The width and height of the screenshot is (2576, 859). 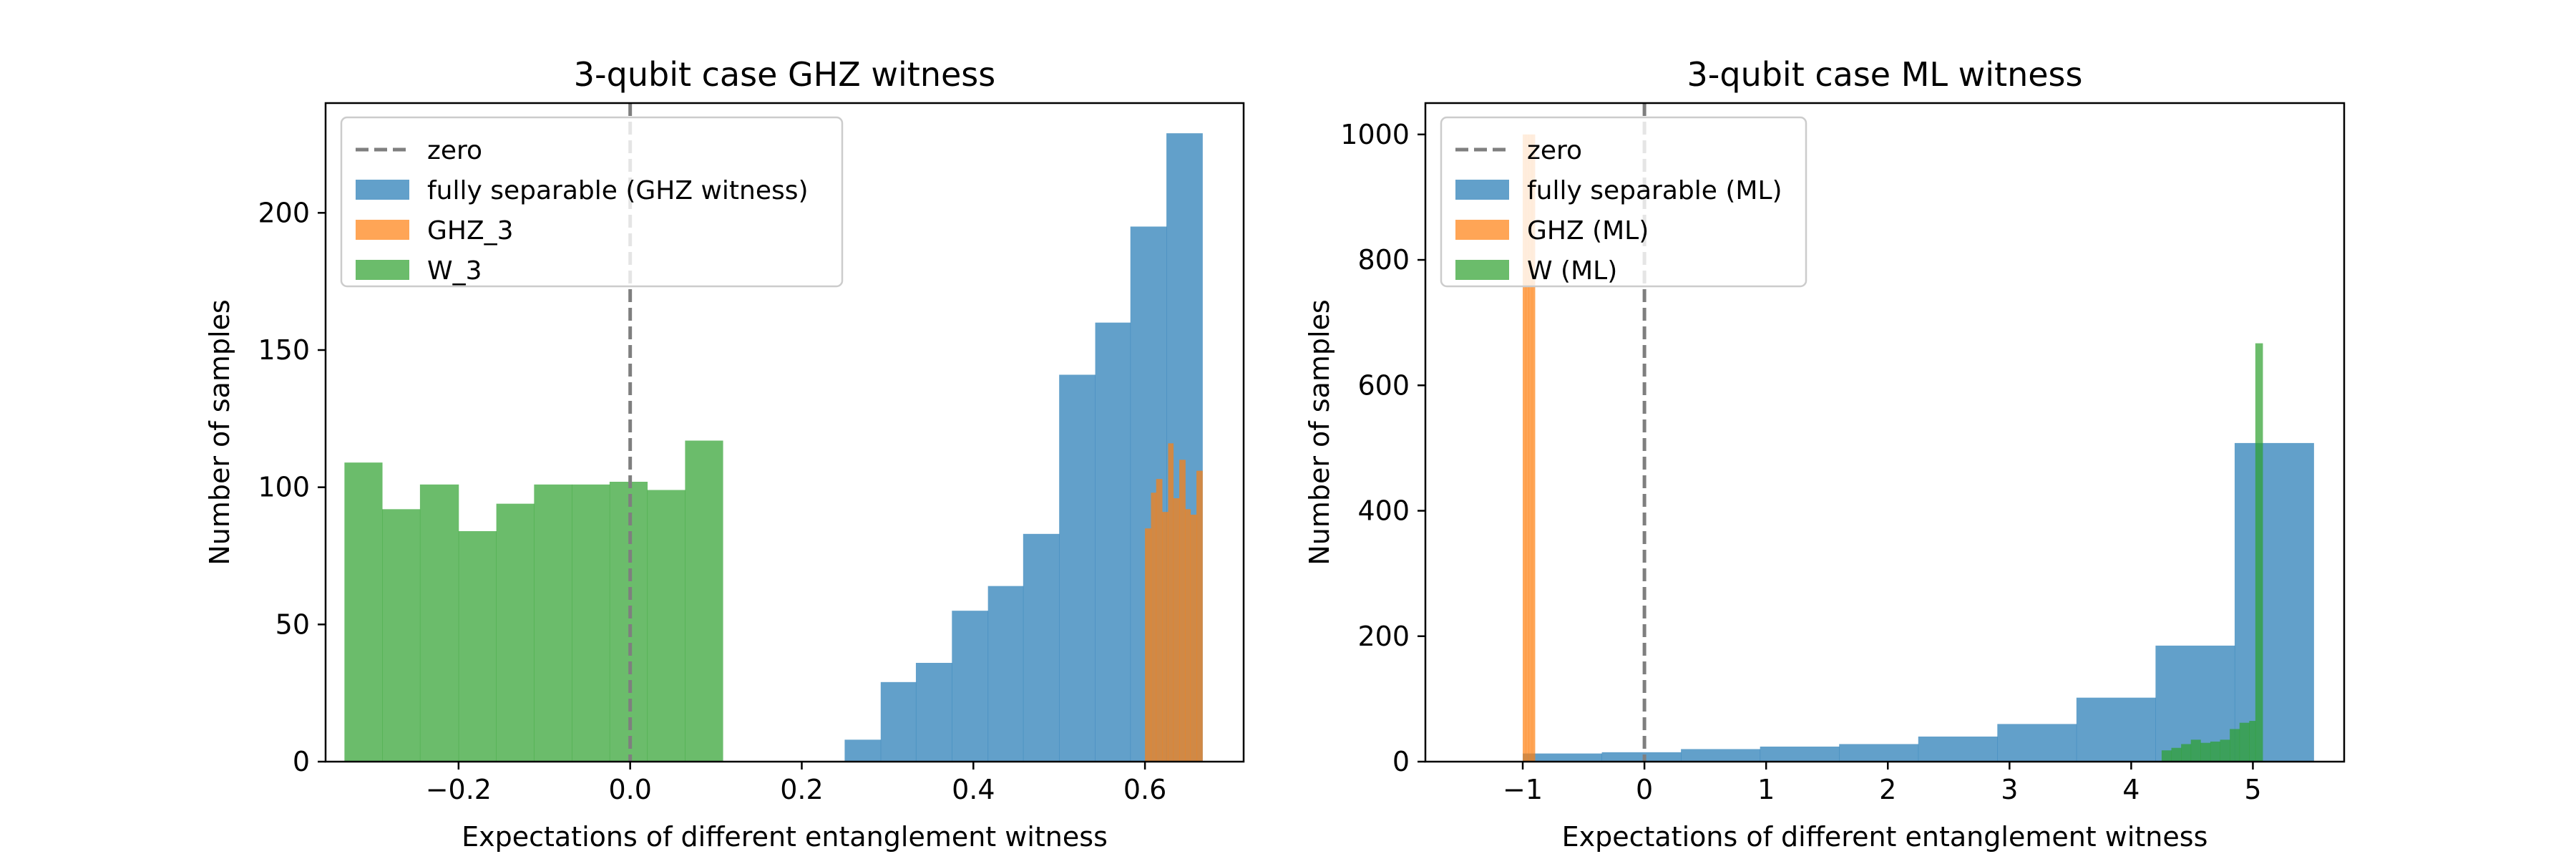 I want to click on chart-title: 3-qubit case GHZ witness, so click(x=784, y=74).